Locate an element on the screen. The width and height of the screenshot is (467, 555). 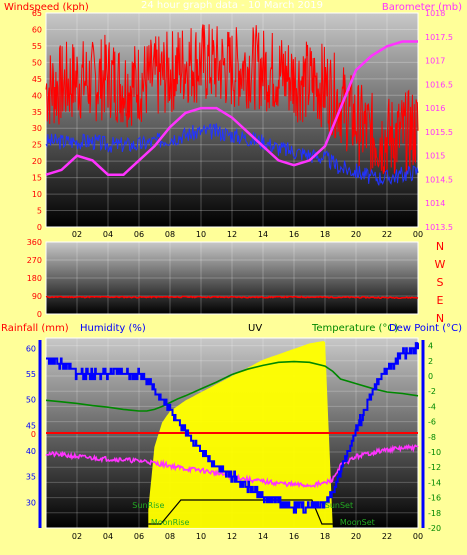
windspeed-tick-label: 15 is located at coordinates (37, 178).